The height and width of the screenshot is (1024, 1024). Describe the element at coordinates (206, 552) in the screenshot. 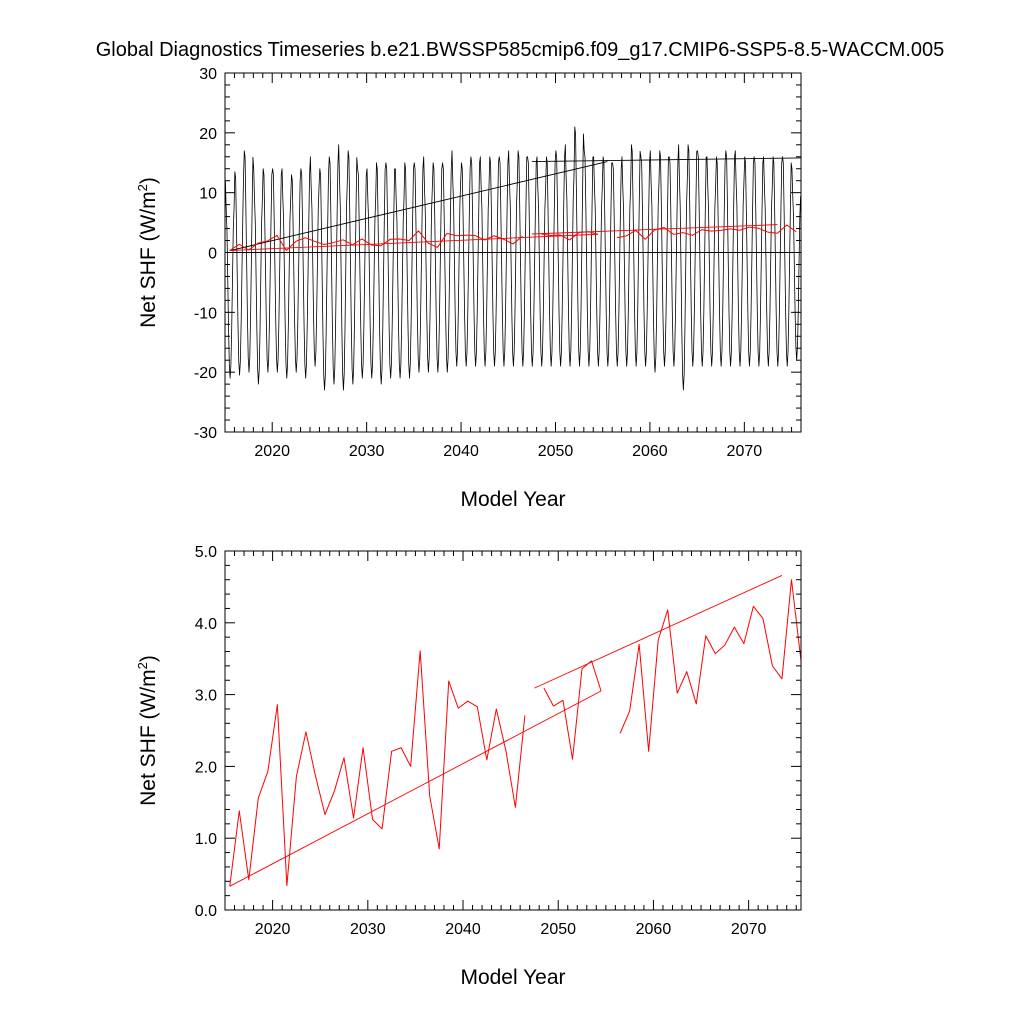

I see `y-tick-label: 5.0` at that location.